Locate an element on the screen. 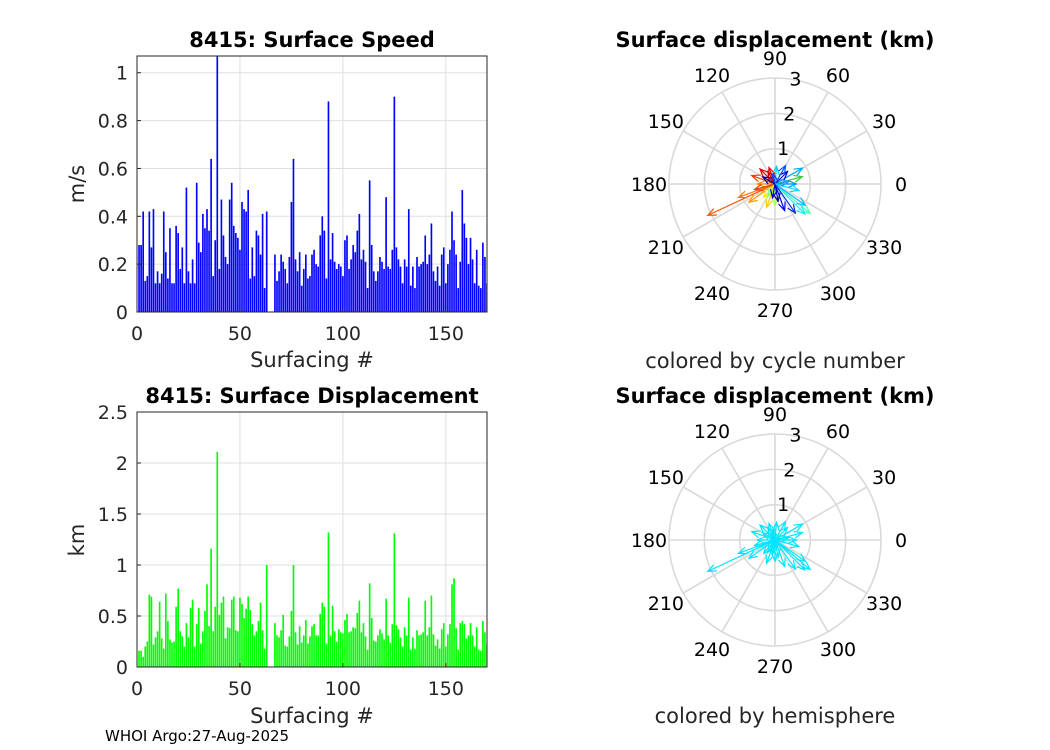 This screenshot has width=1050, height=750. displacement-x-tick-label: 150 is located at coordinates (446, 689).